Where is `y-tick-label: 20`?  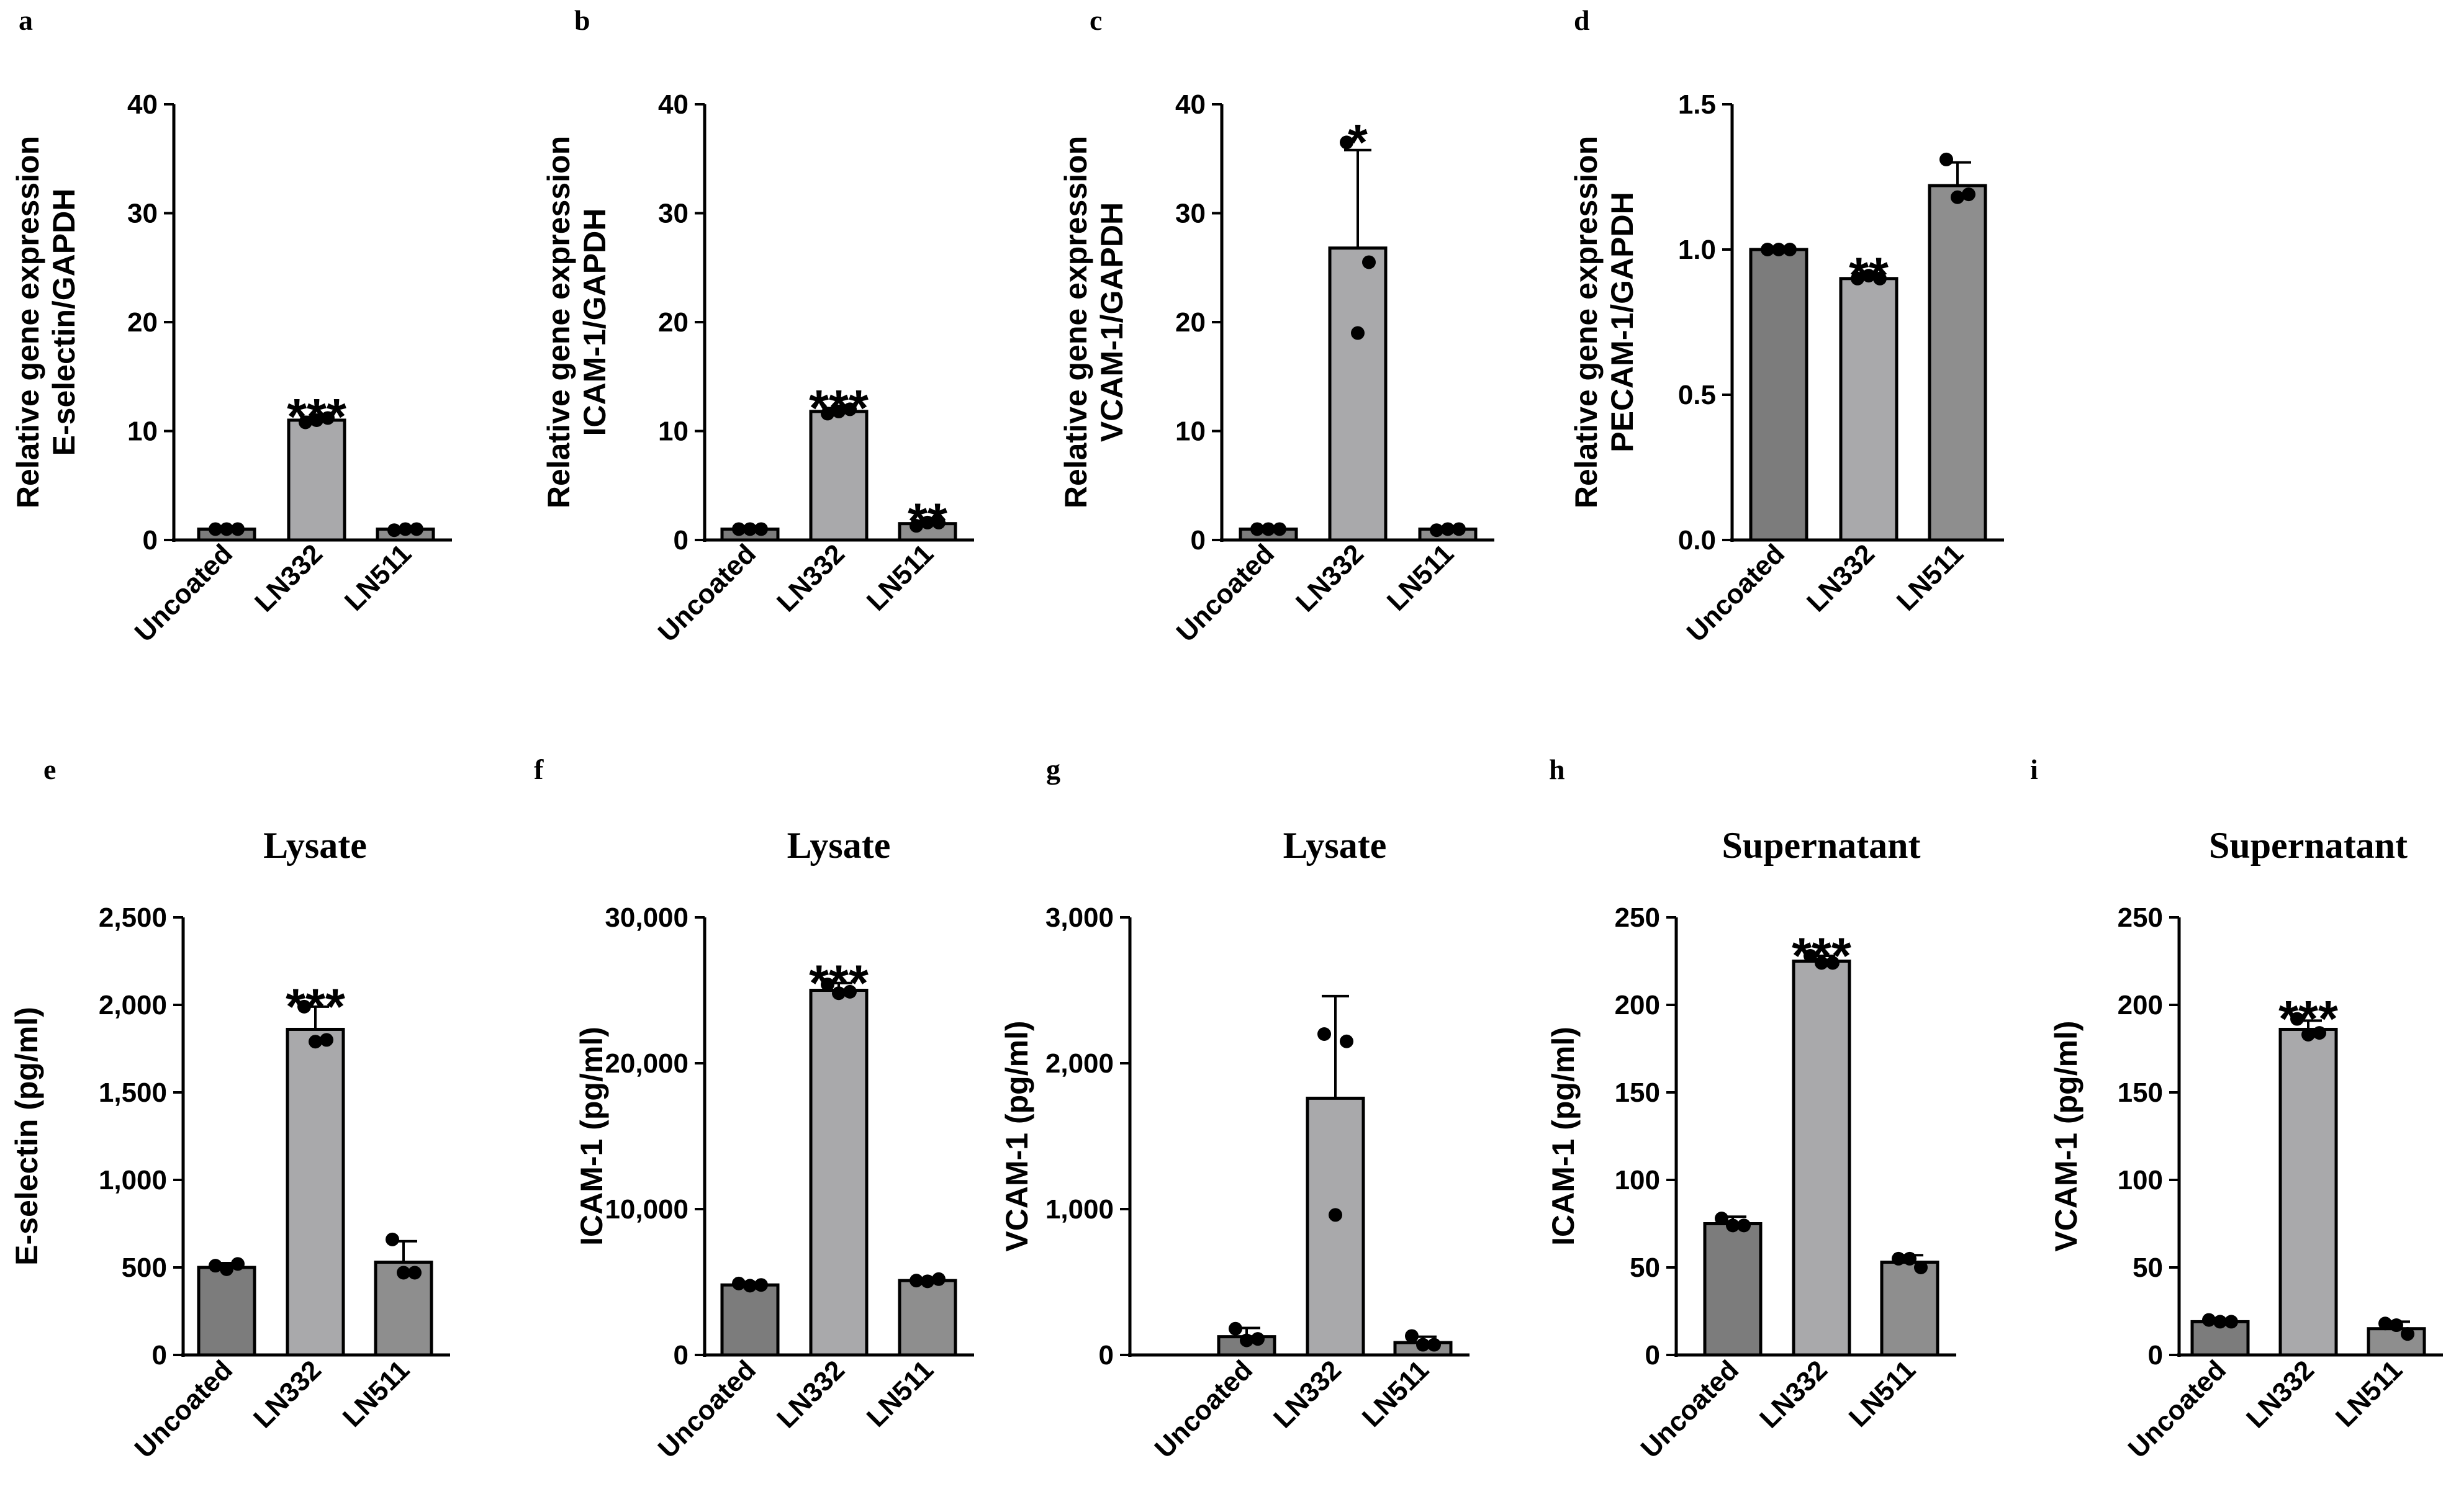
y-tick-label: 20 is located at coordinates (1191, 323).